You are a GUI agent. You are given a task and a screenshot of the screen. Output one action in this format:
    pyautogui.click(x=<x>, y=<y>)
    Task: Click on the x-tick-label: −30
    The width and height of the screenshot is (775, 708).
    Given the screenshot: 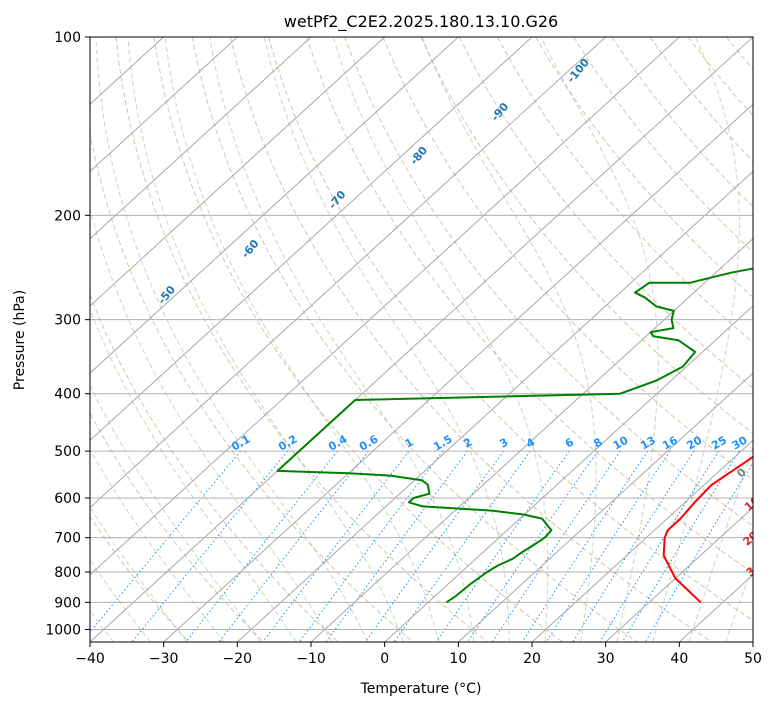 What is the action you would take?
    pyautogui.click(x=164, y=659)
    